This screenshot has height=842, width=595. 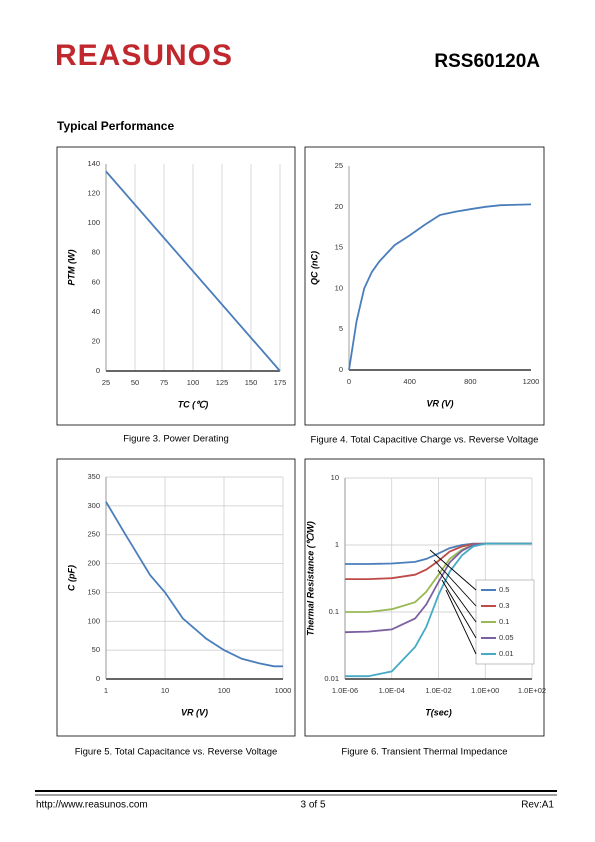 What do you see at coordinates (144, 55) in the screenshot?
I see `logo: REASUNOS` at bounding box center [144, 55].